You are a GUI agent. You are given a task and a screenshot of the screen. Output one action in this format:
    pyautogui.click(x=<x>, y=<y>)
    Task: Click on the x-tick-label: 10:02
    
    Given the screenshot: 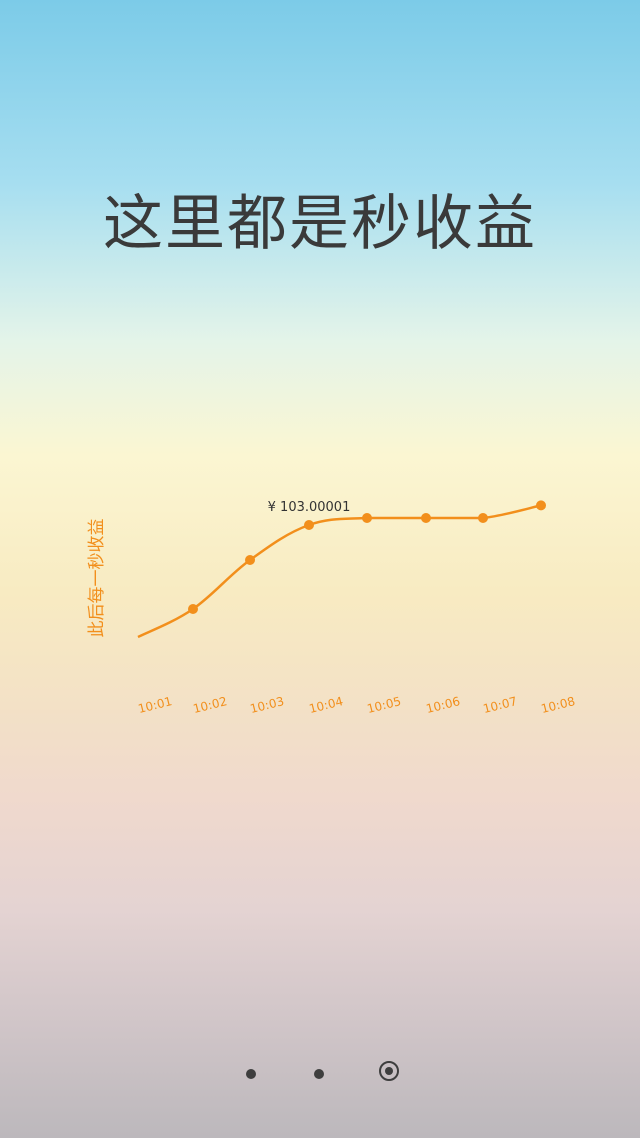 What is the action you would take?
    pyautogui.click(x=210, y=705)
    